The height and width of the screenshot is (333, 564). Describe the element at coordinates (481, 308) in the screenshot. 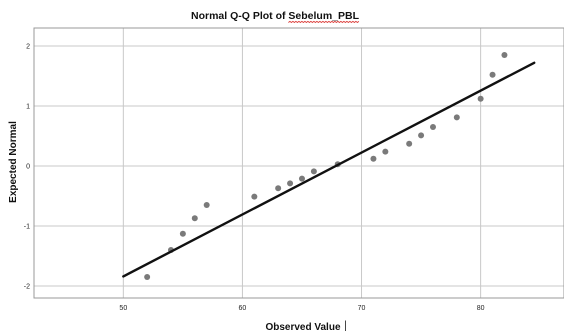

I see `x-tick-label: 80` at that location.